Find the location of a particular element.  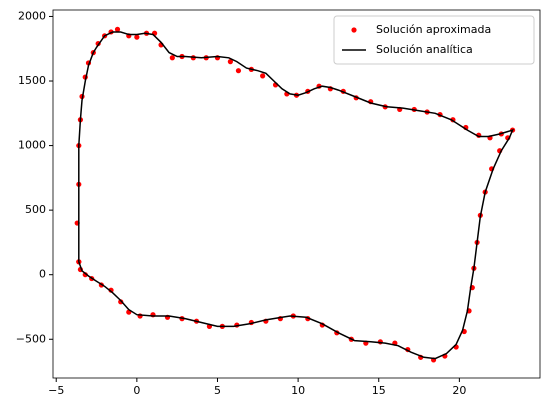

legend-frame is located at coordinates (434, 40).